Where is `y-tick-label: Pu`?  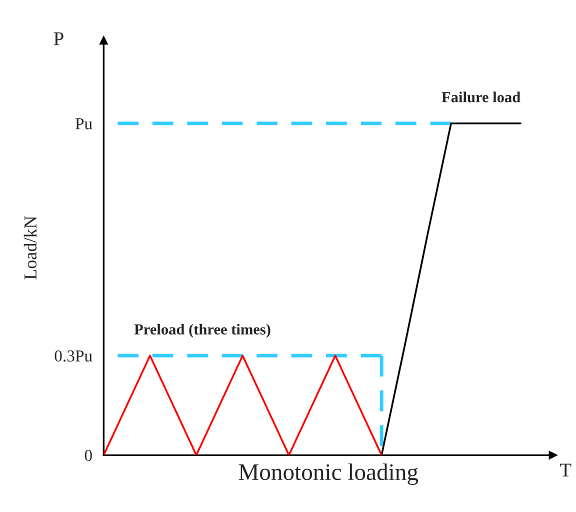
y-tick-label: Pu is located at coordinates (83, 124).